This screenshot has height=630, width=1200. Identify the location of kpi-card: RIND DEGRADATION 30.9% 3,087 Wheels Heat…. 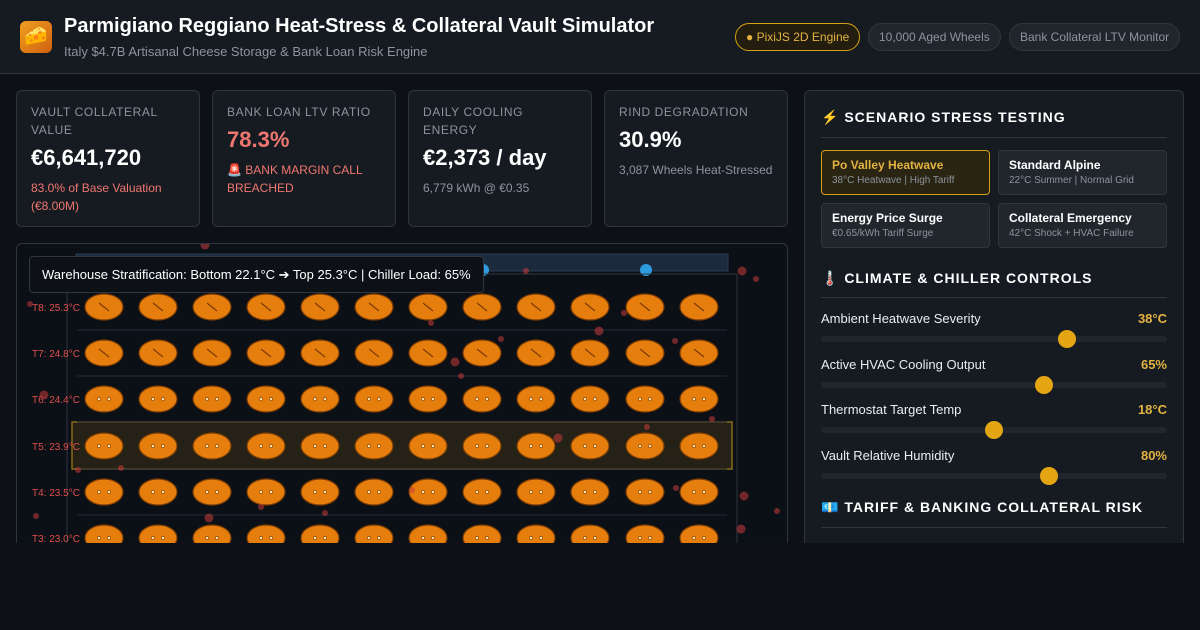
(696, 158).